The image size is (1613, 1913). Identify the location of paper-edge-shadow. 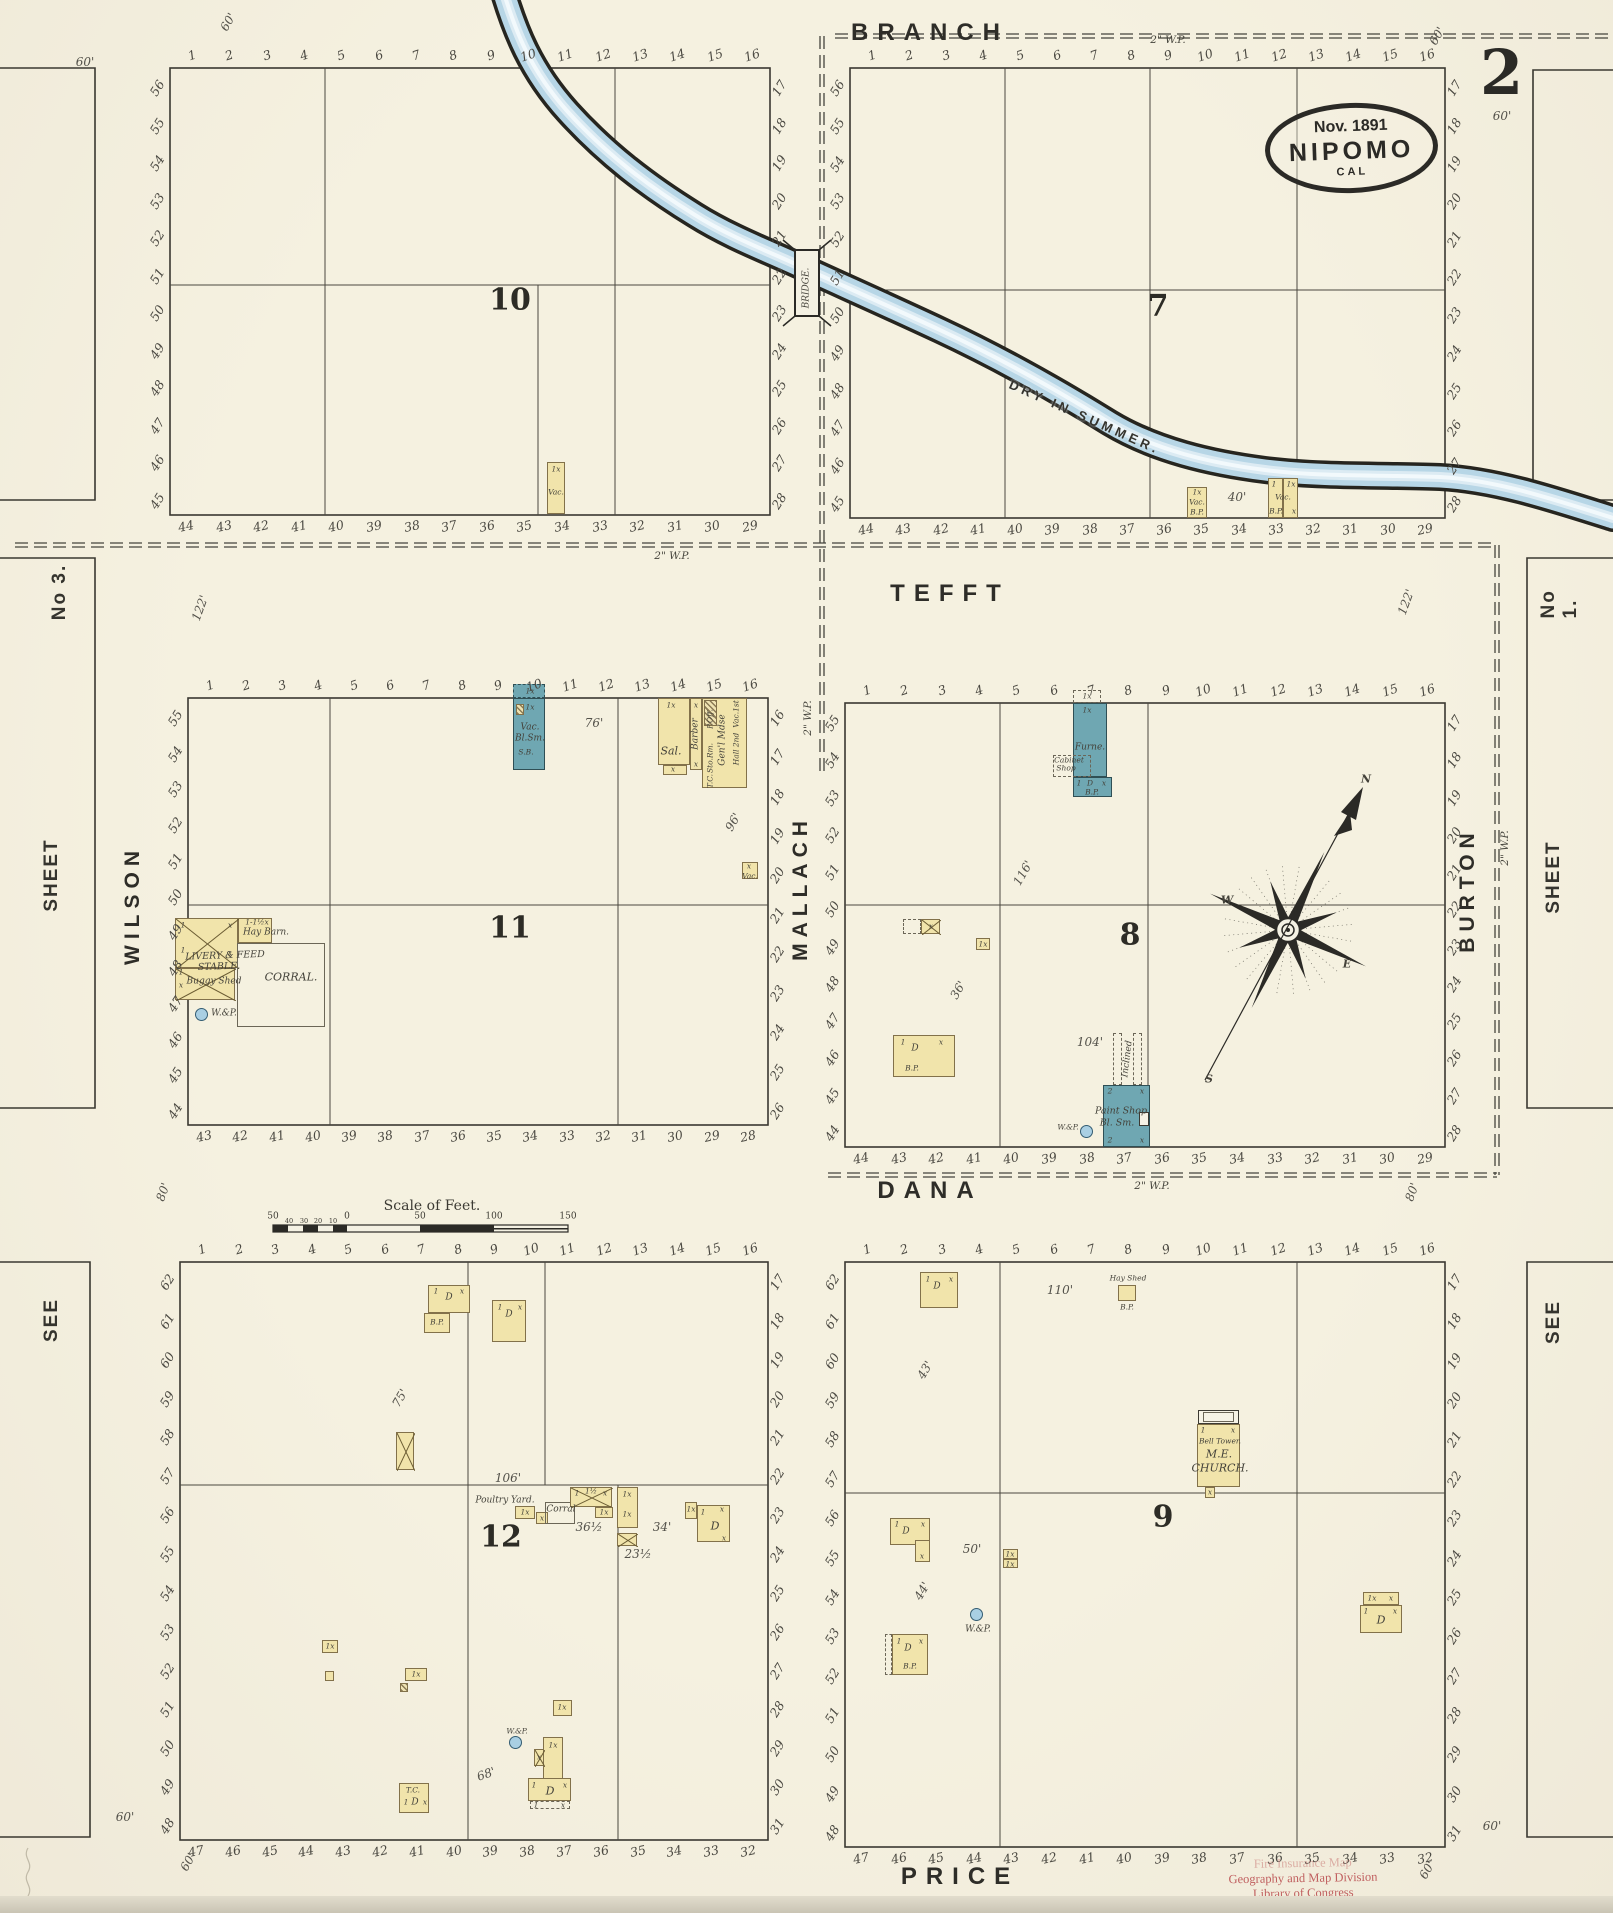
(806, 1904).